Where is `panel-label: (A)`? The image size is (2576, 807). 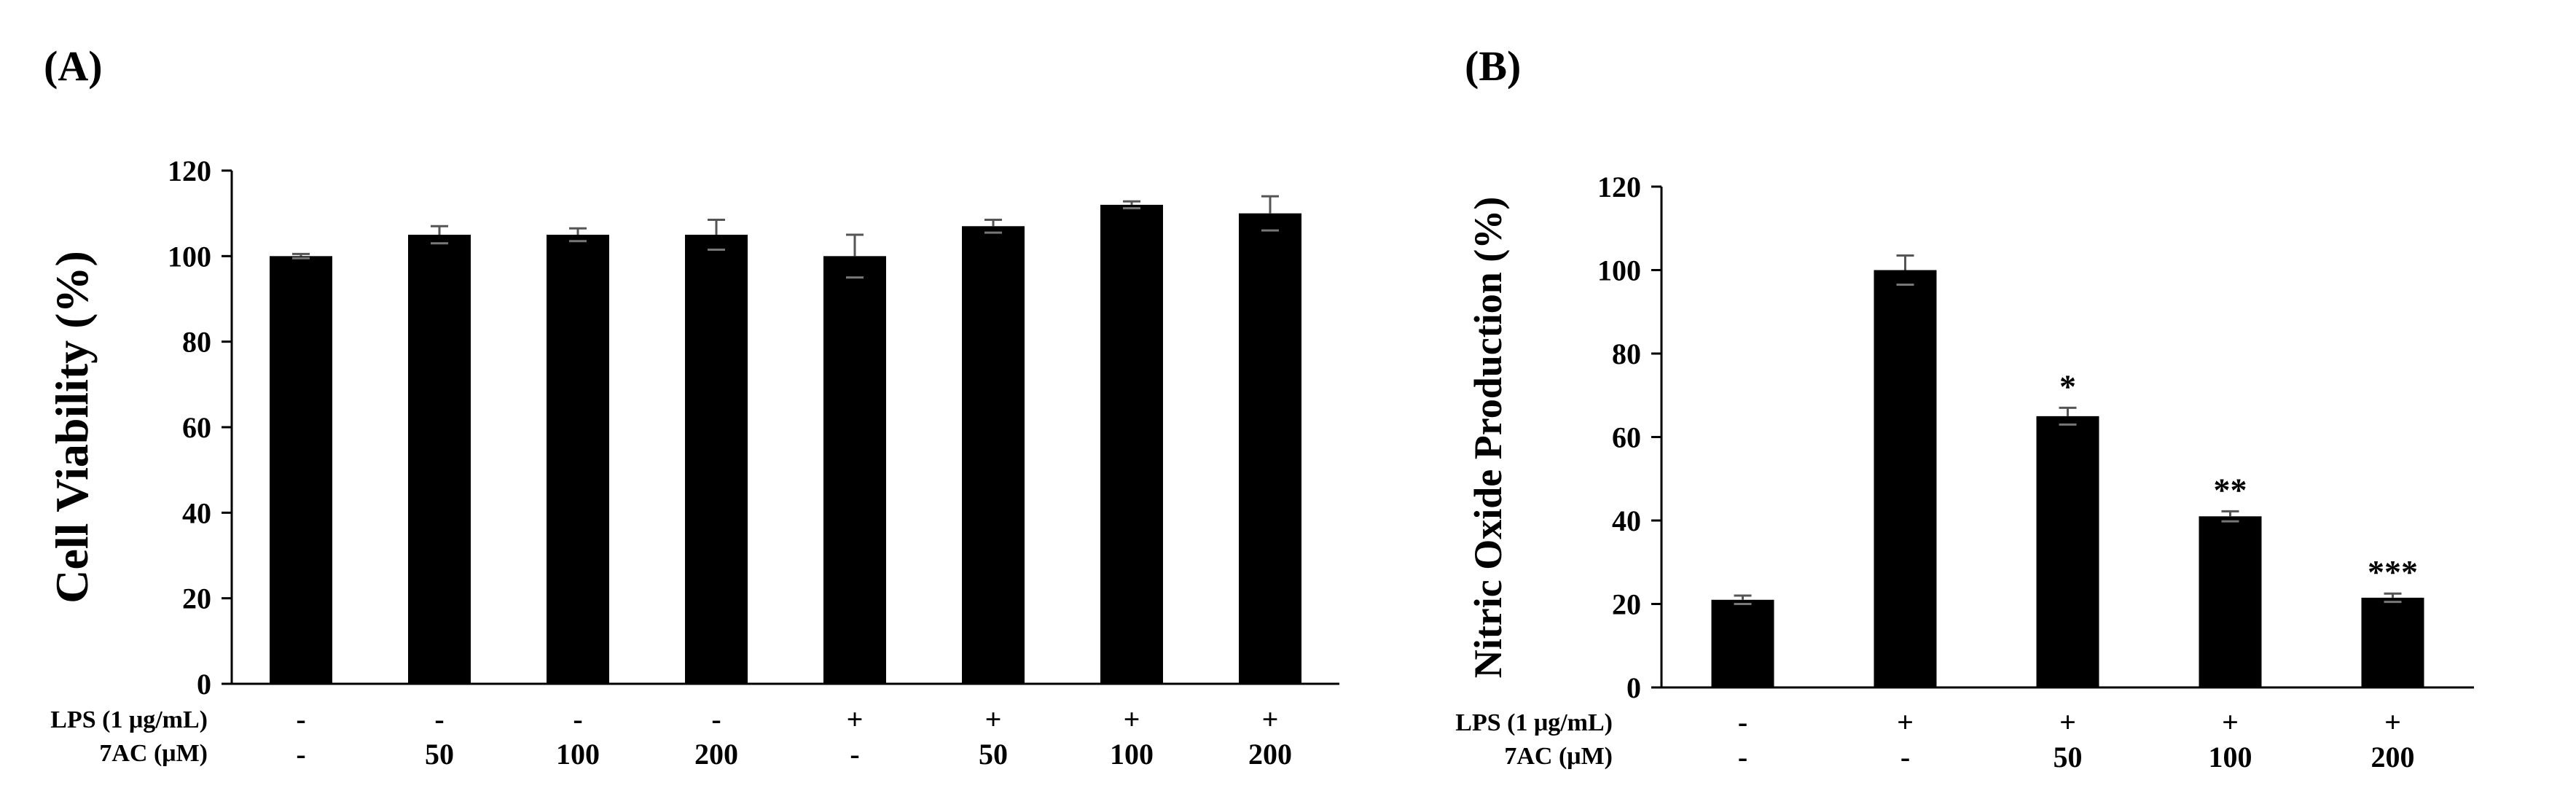
panel-label: (A) is located at coordinates (73, 66).